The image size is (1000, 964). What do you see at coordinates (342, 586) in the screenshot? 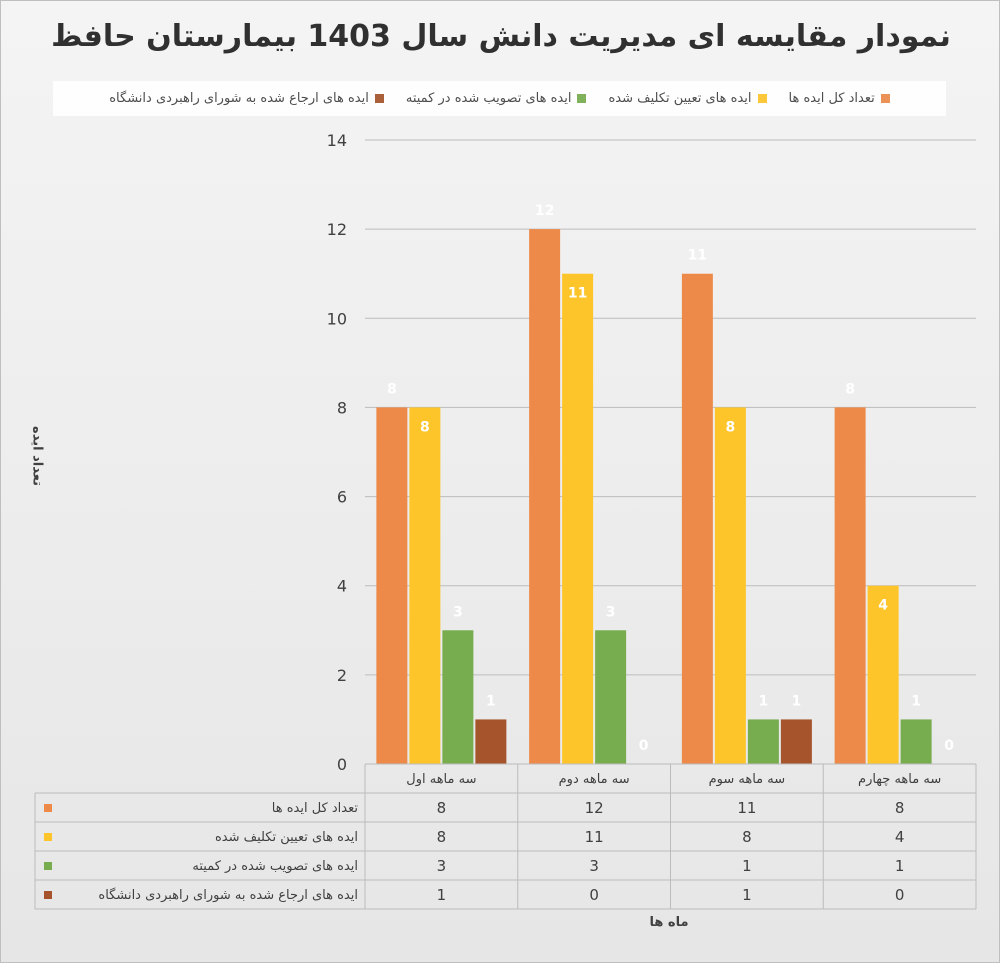
I see `y-tick-label: 4` at bounding box center [342, 586].